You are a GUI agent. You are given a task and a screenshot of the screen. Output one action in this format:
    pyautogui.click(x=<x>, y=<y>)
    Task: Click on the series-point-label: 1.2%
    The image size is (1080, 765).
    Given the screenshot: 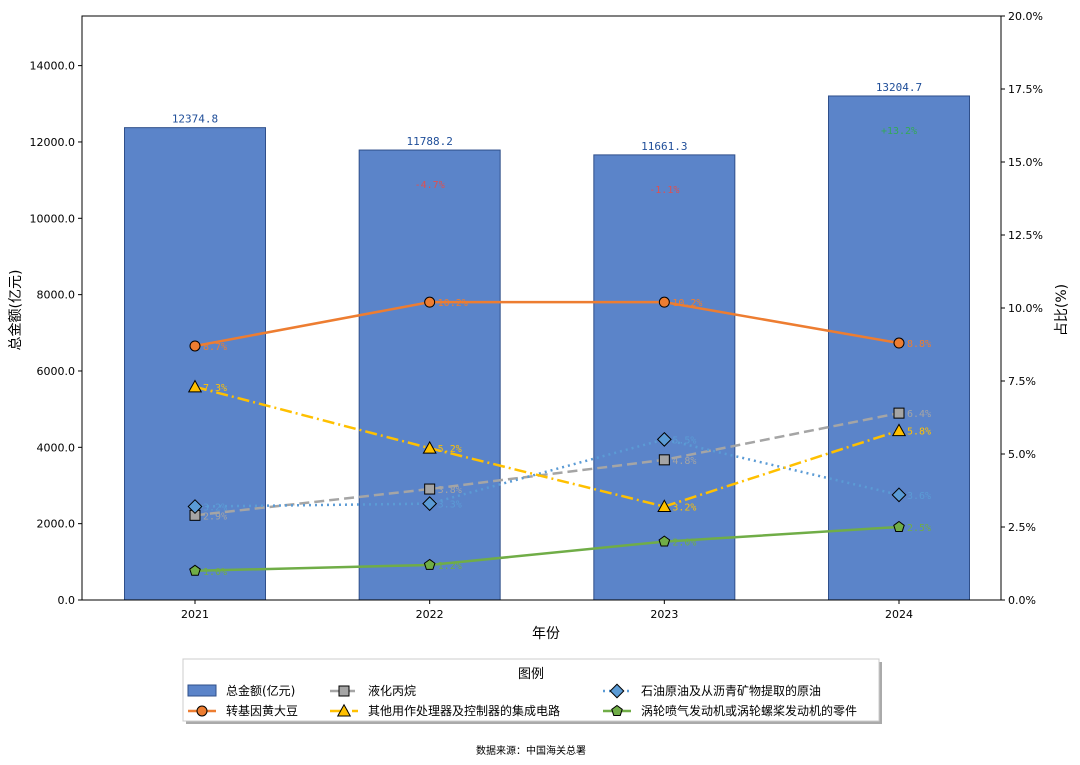 What is the action you would take?
    pyautogui.click(x=450, y=566)
    